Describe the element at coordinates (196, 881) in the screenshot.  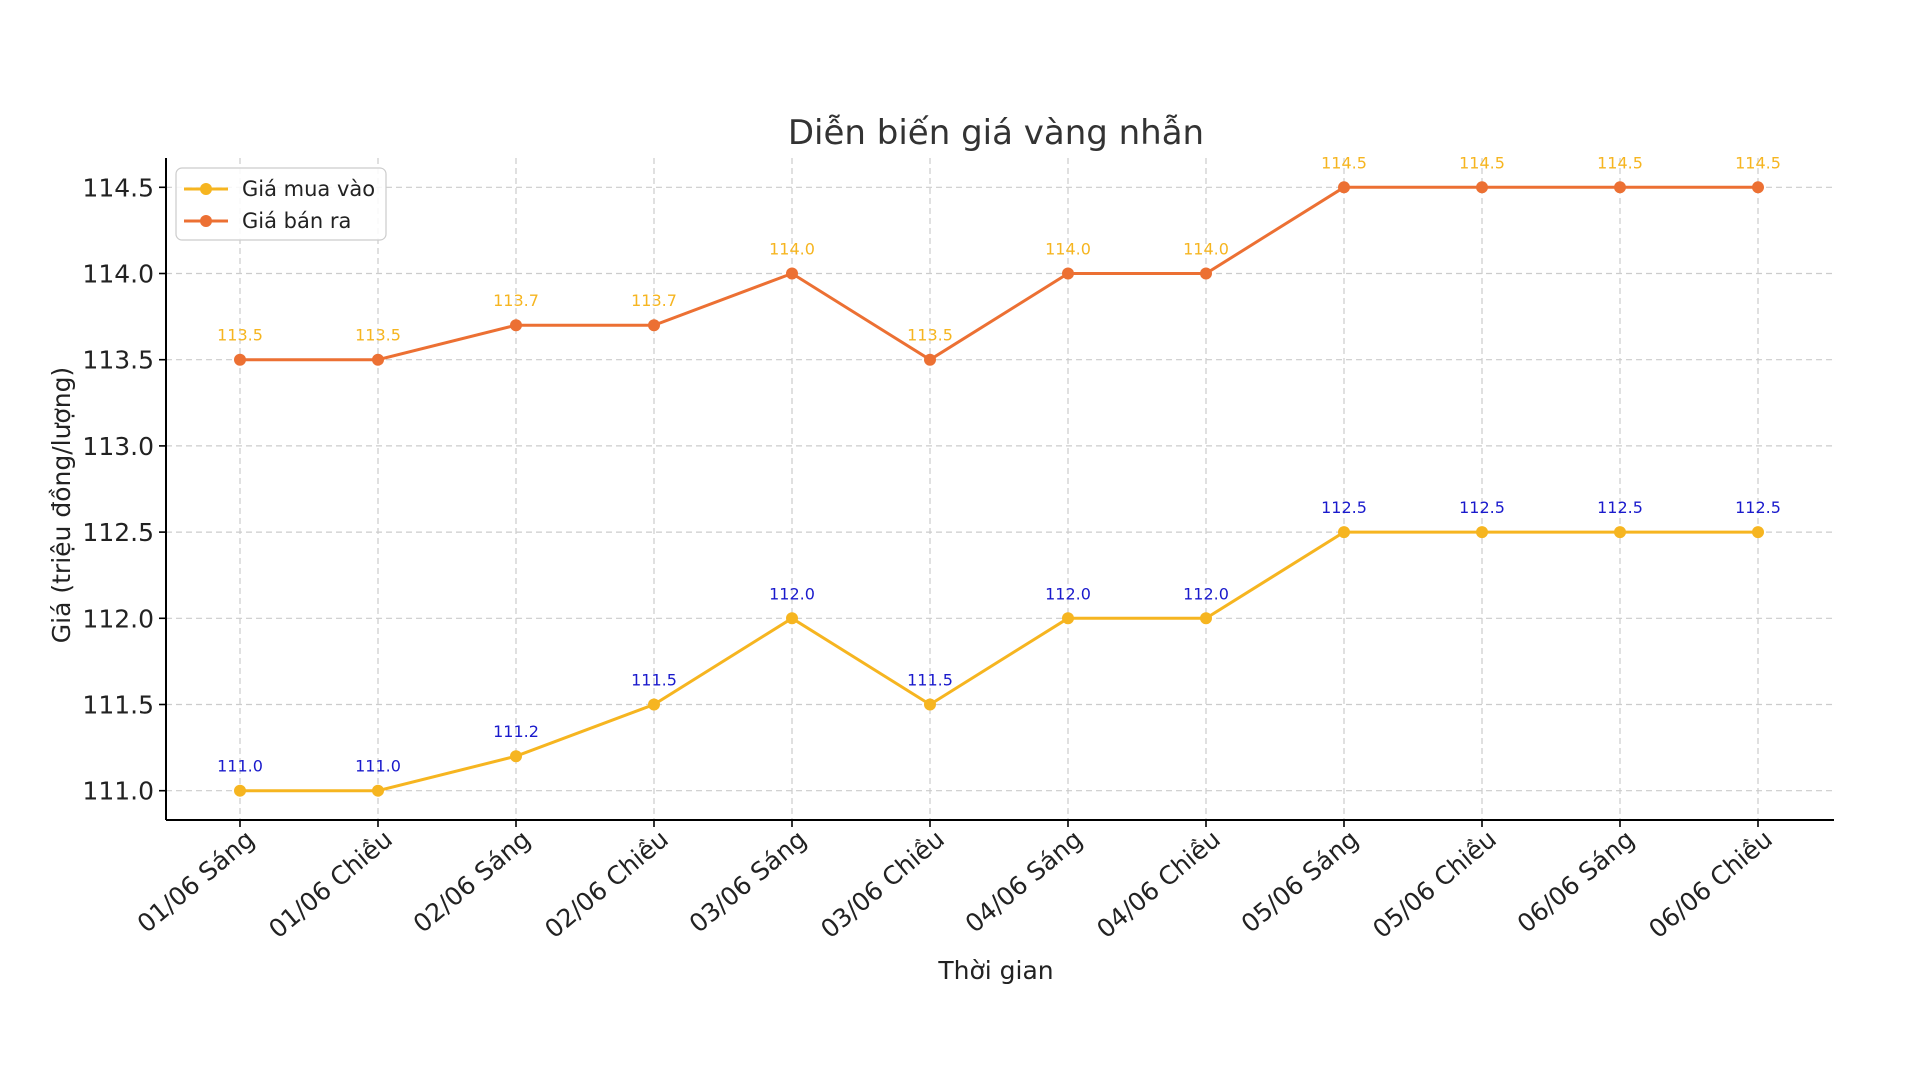
I see `x-tick-label: 01/06 Sáng` at that location.